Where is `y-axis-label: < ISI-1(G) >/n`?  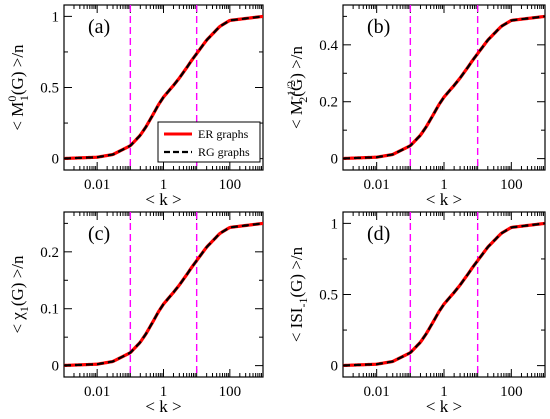 y-axis-label: < ISI-1(G) >/n is located at coordinates (298, 294).